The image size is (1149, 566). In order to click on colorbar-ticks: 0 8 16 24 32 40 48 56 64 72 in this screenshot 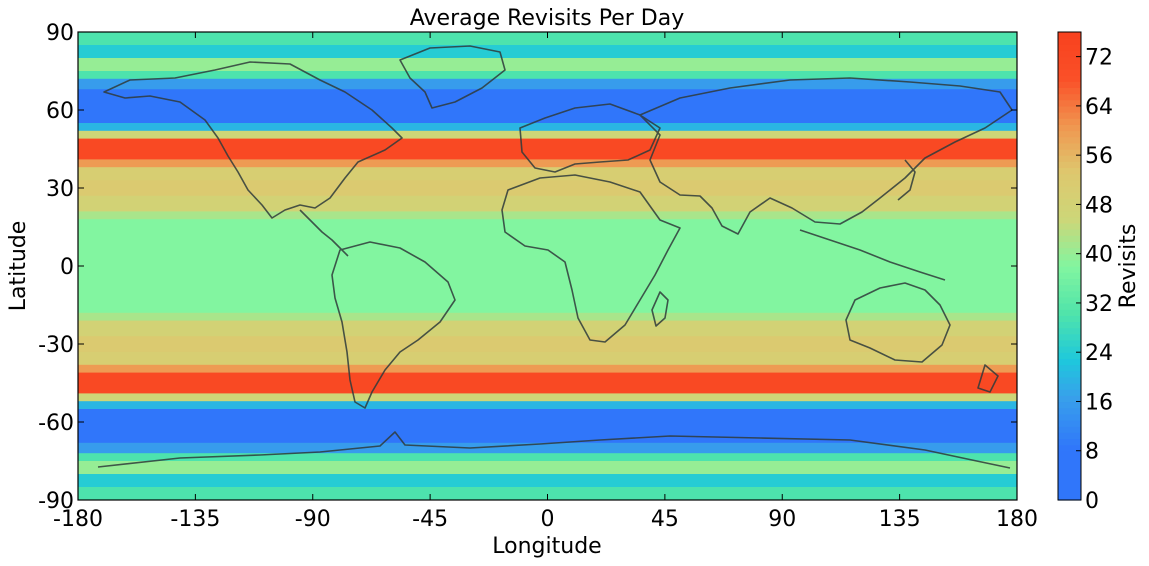, I will do `click(1094, 280)`.